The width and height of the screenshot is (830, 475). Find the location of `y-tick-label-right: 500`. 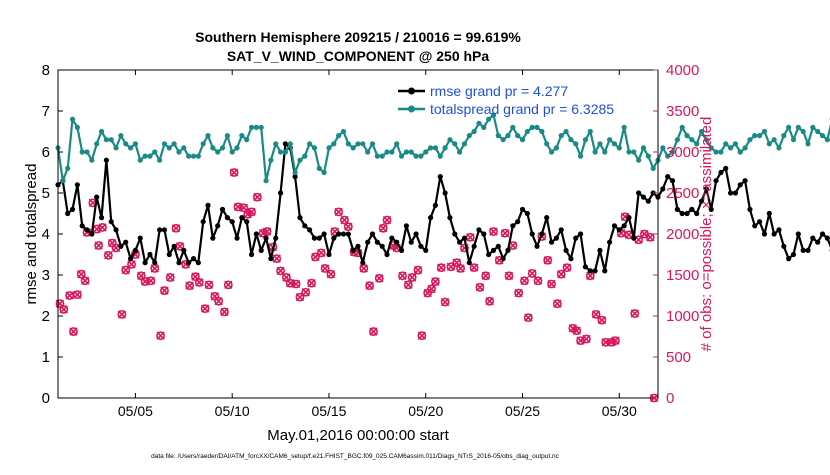

y-tick-label-right: 500 is located at coordinates (678, 357).